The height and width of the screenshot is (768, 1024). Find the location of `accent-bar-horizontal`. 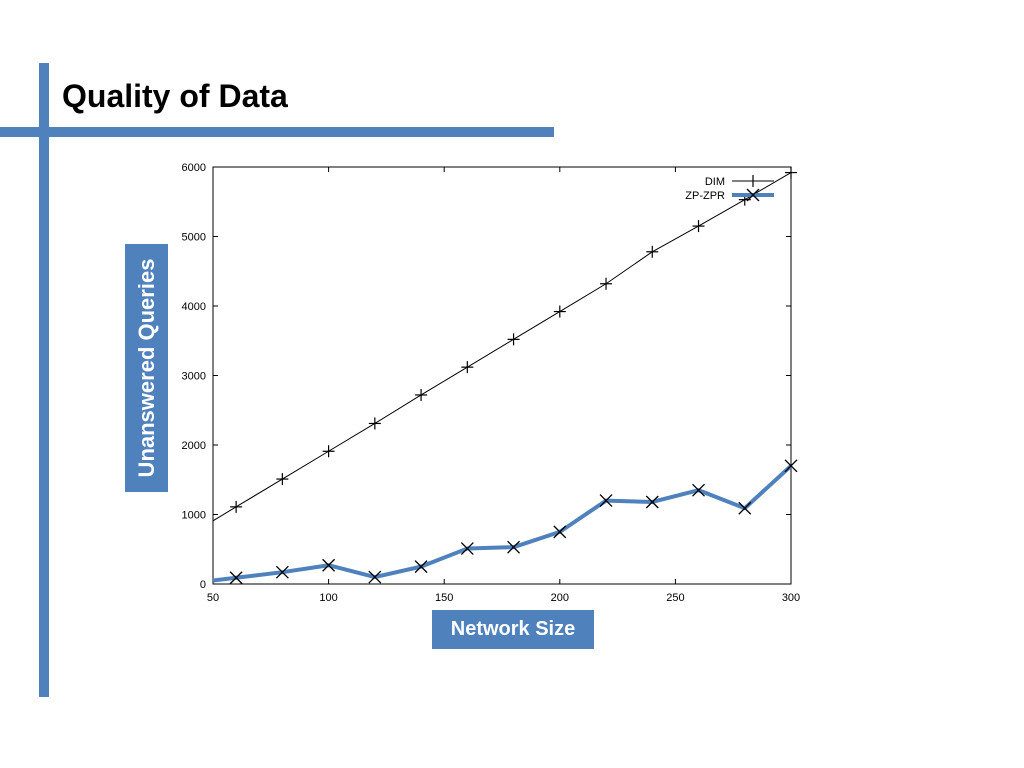

accent-bar-horizontal is located at coordinates (277, 132).